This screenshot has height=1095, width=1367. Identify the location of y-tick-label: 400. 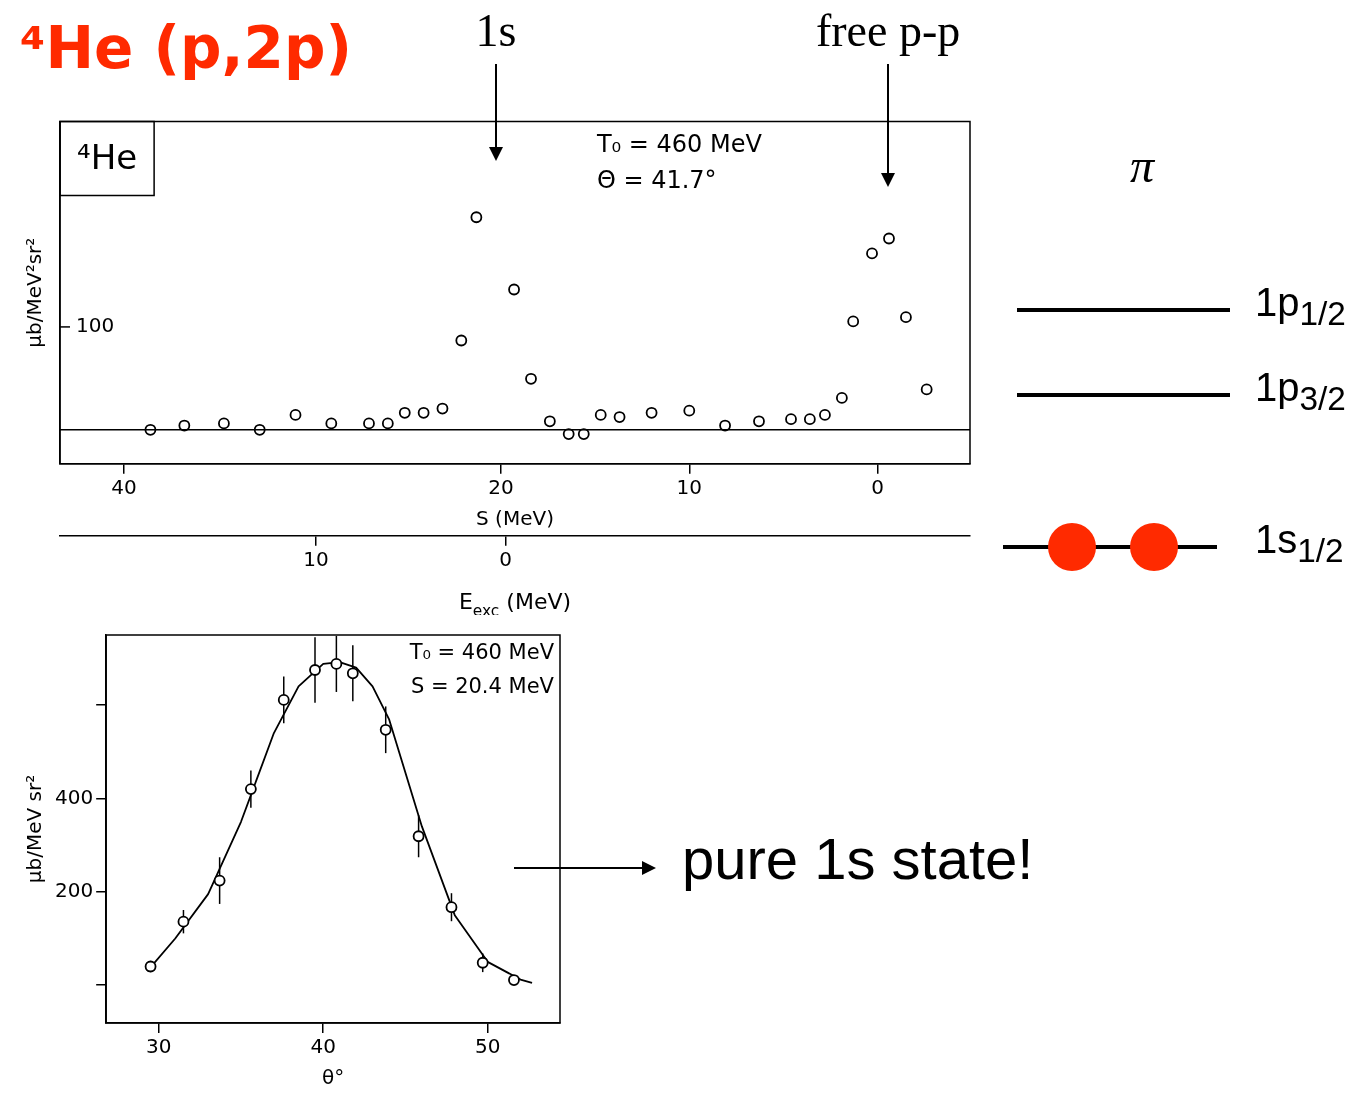
(74, 796).